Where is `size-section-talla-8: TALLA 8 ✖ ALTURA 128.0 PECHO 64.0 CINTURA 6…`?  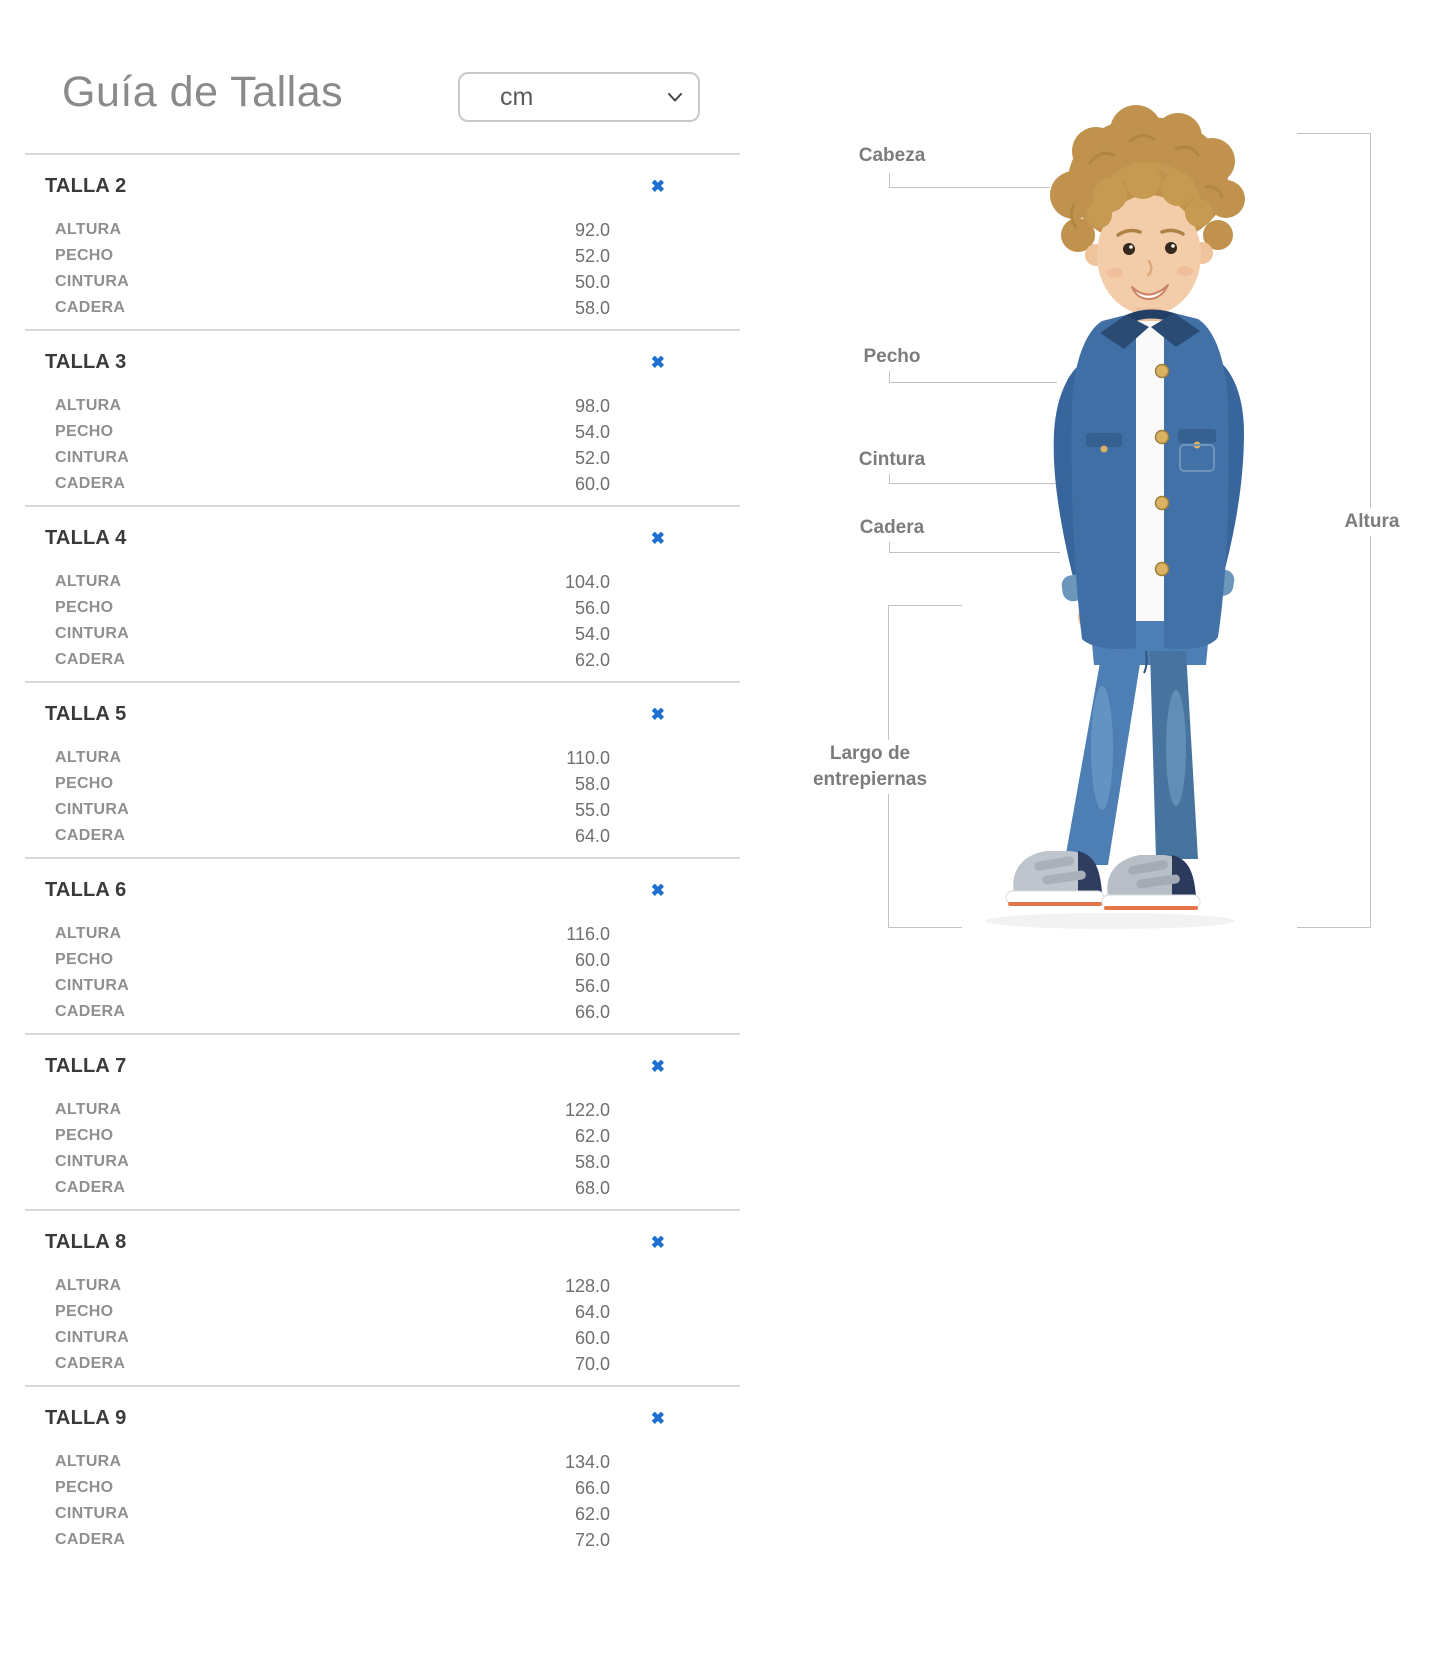 size-section-talla-8: TALLA 8 ✖ ALTURA 128.0 PECHO 64.0 CINTURA 6… is located at coordinates (382, 1299).